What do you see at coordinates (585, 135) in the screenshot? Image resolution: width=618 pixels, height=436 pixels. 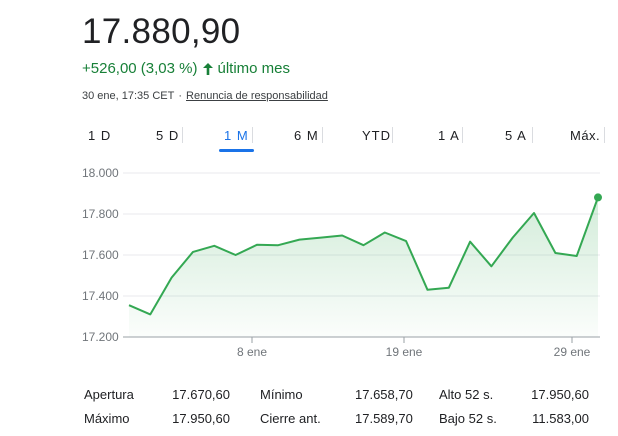 I see `tab-max: Máx.` at bounding box center [585, 135].